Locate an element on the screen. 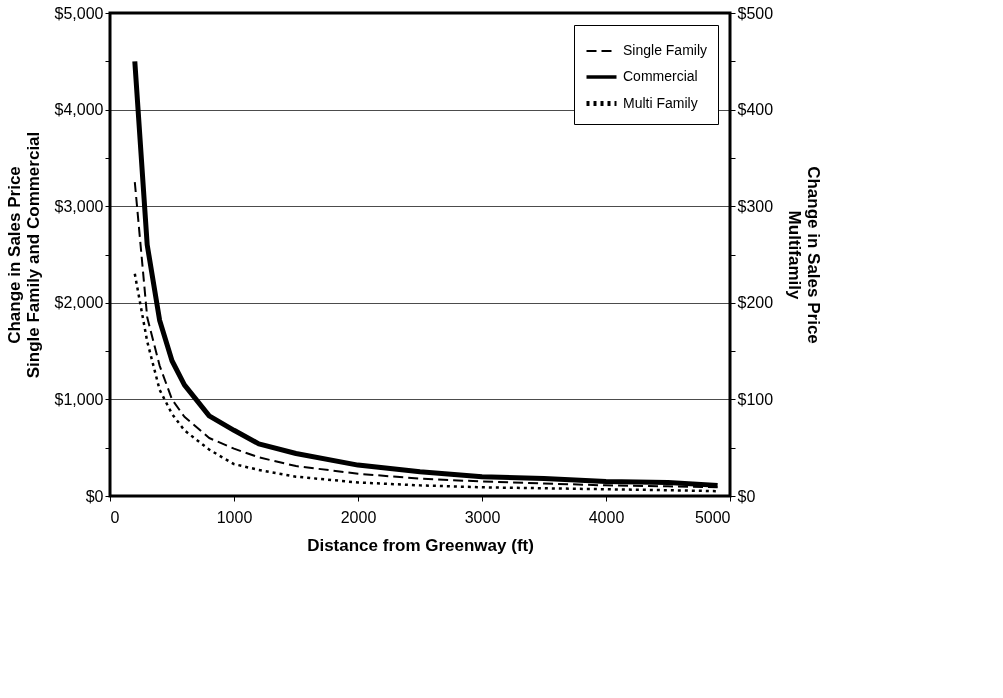 Image resolution: width=1003 pixels, height=698 pixels. x-tick-label: 3000 is located at coordinates (482, 517).